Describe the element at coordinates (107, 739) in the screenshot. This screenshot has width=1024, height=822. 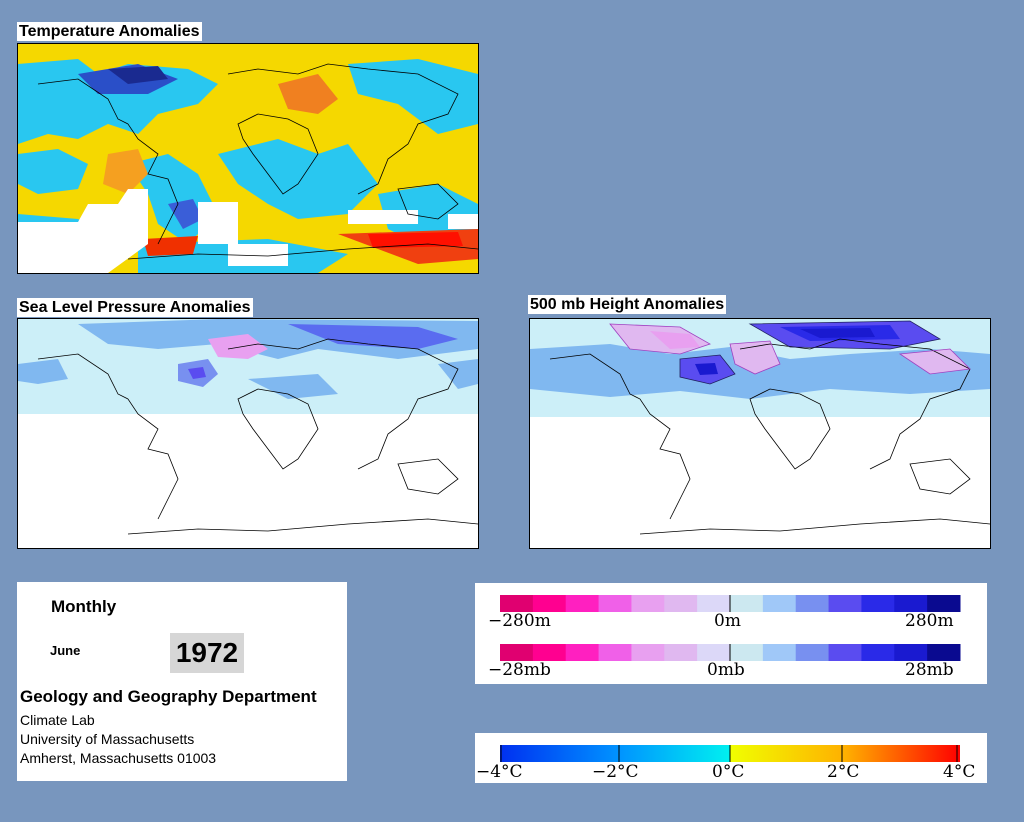
I see `university: University of Massachusetts` at that location.